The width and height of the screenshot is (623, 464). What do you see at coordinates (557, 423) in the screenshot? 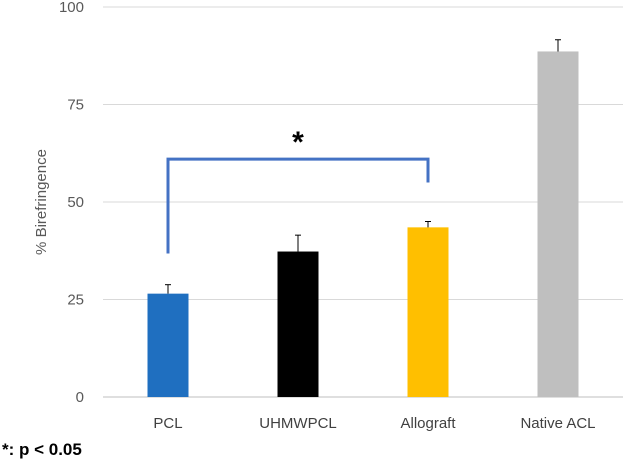
I see `x-tick-label: Native ACL` at bounding box center [557, 423].